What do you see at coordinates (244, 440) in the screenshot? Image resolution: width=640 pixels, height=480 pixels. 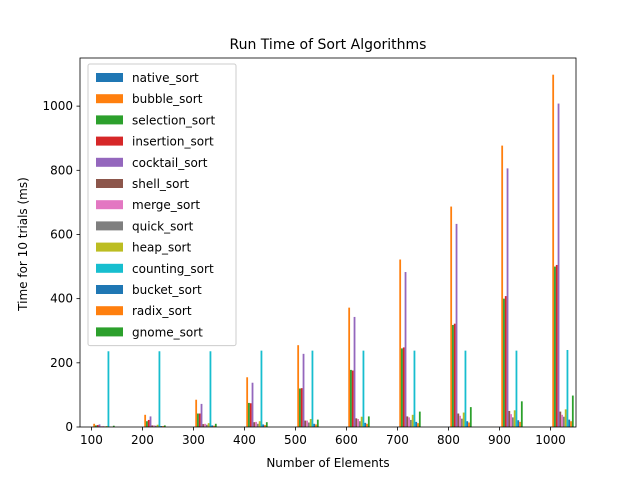 I see `x-tick-label-400: 400` at bounding box center [244, 440].